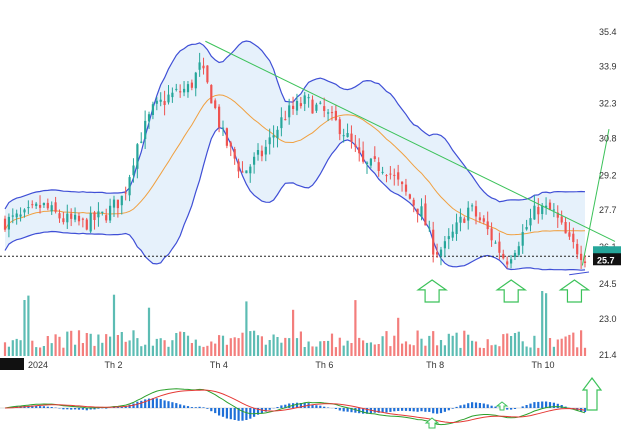  I want to click on macd-arrow-up-large, so click(592, 394).